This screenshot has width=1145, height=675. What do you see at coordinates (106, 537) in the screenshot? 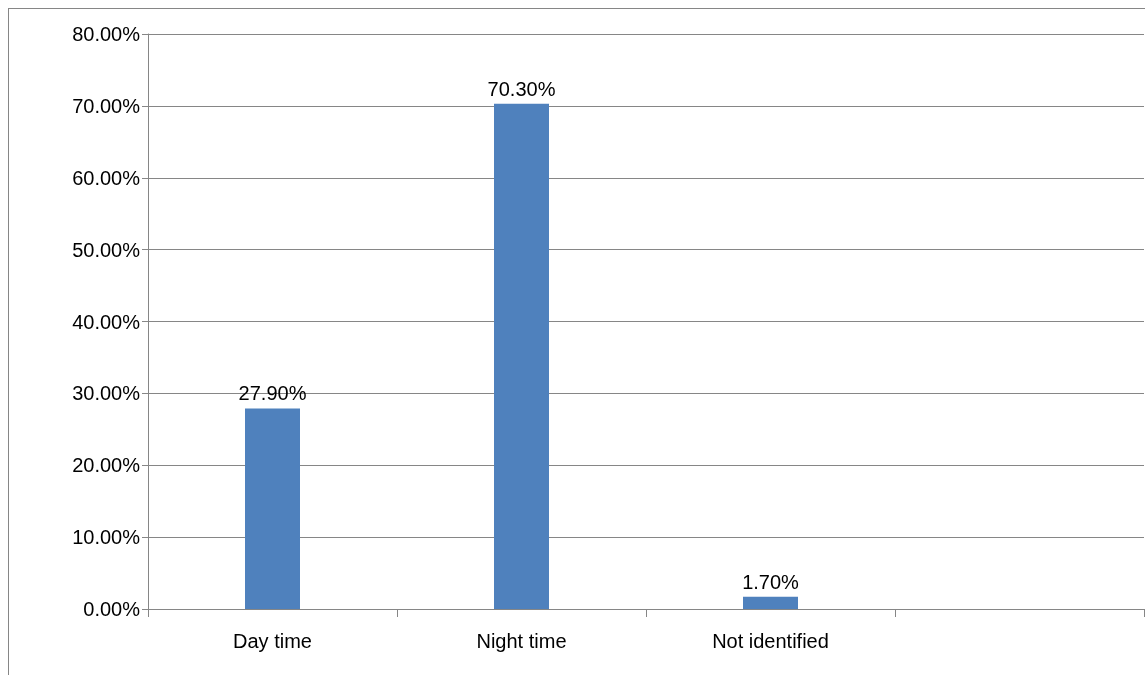
I see `y-tick-label: 10.00%` at bounding box center [106, 537].